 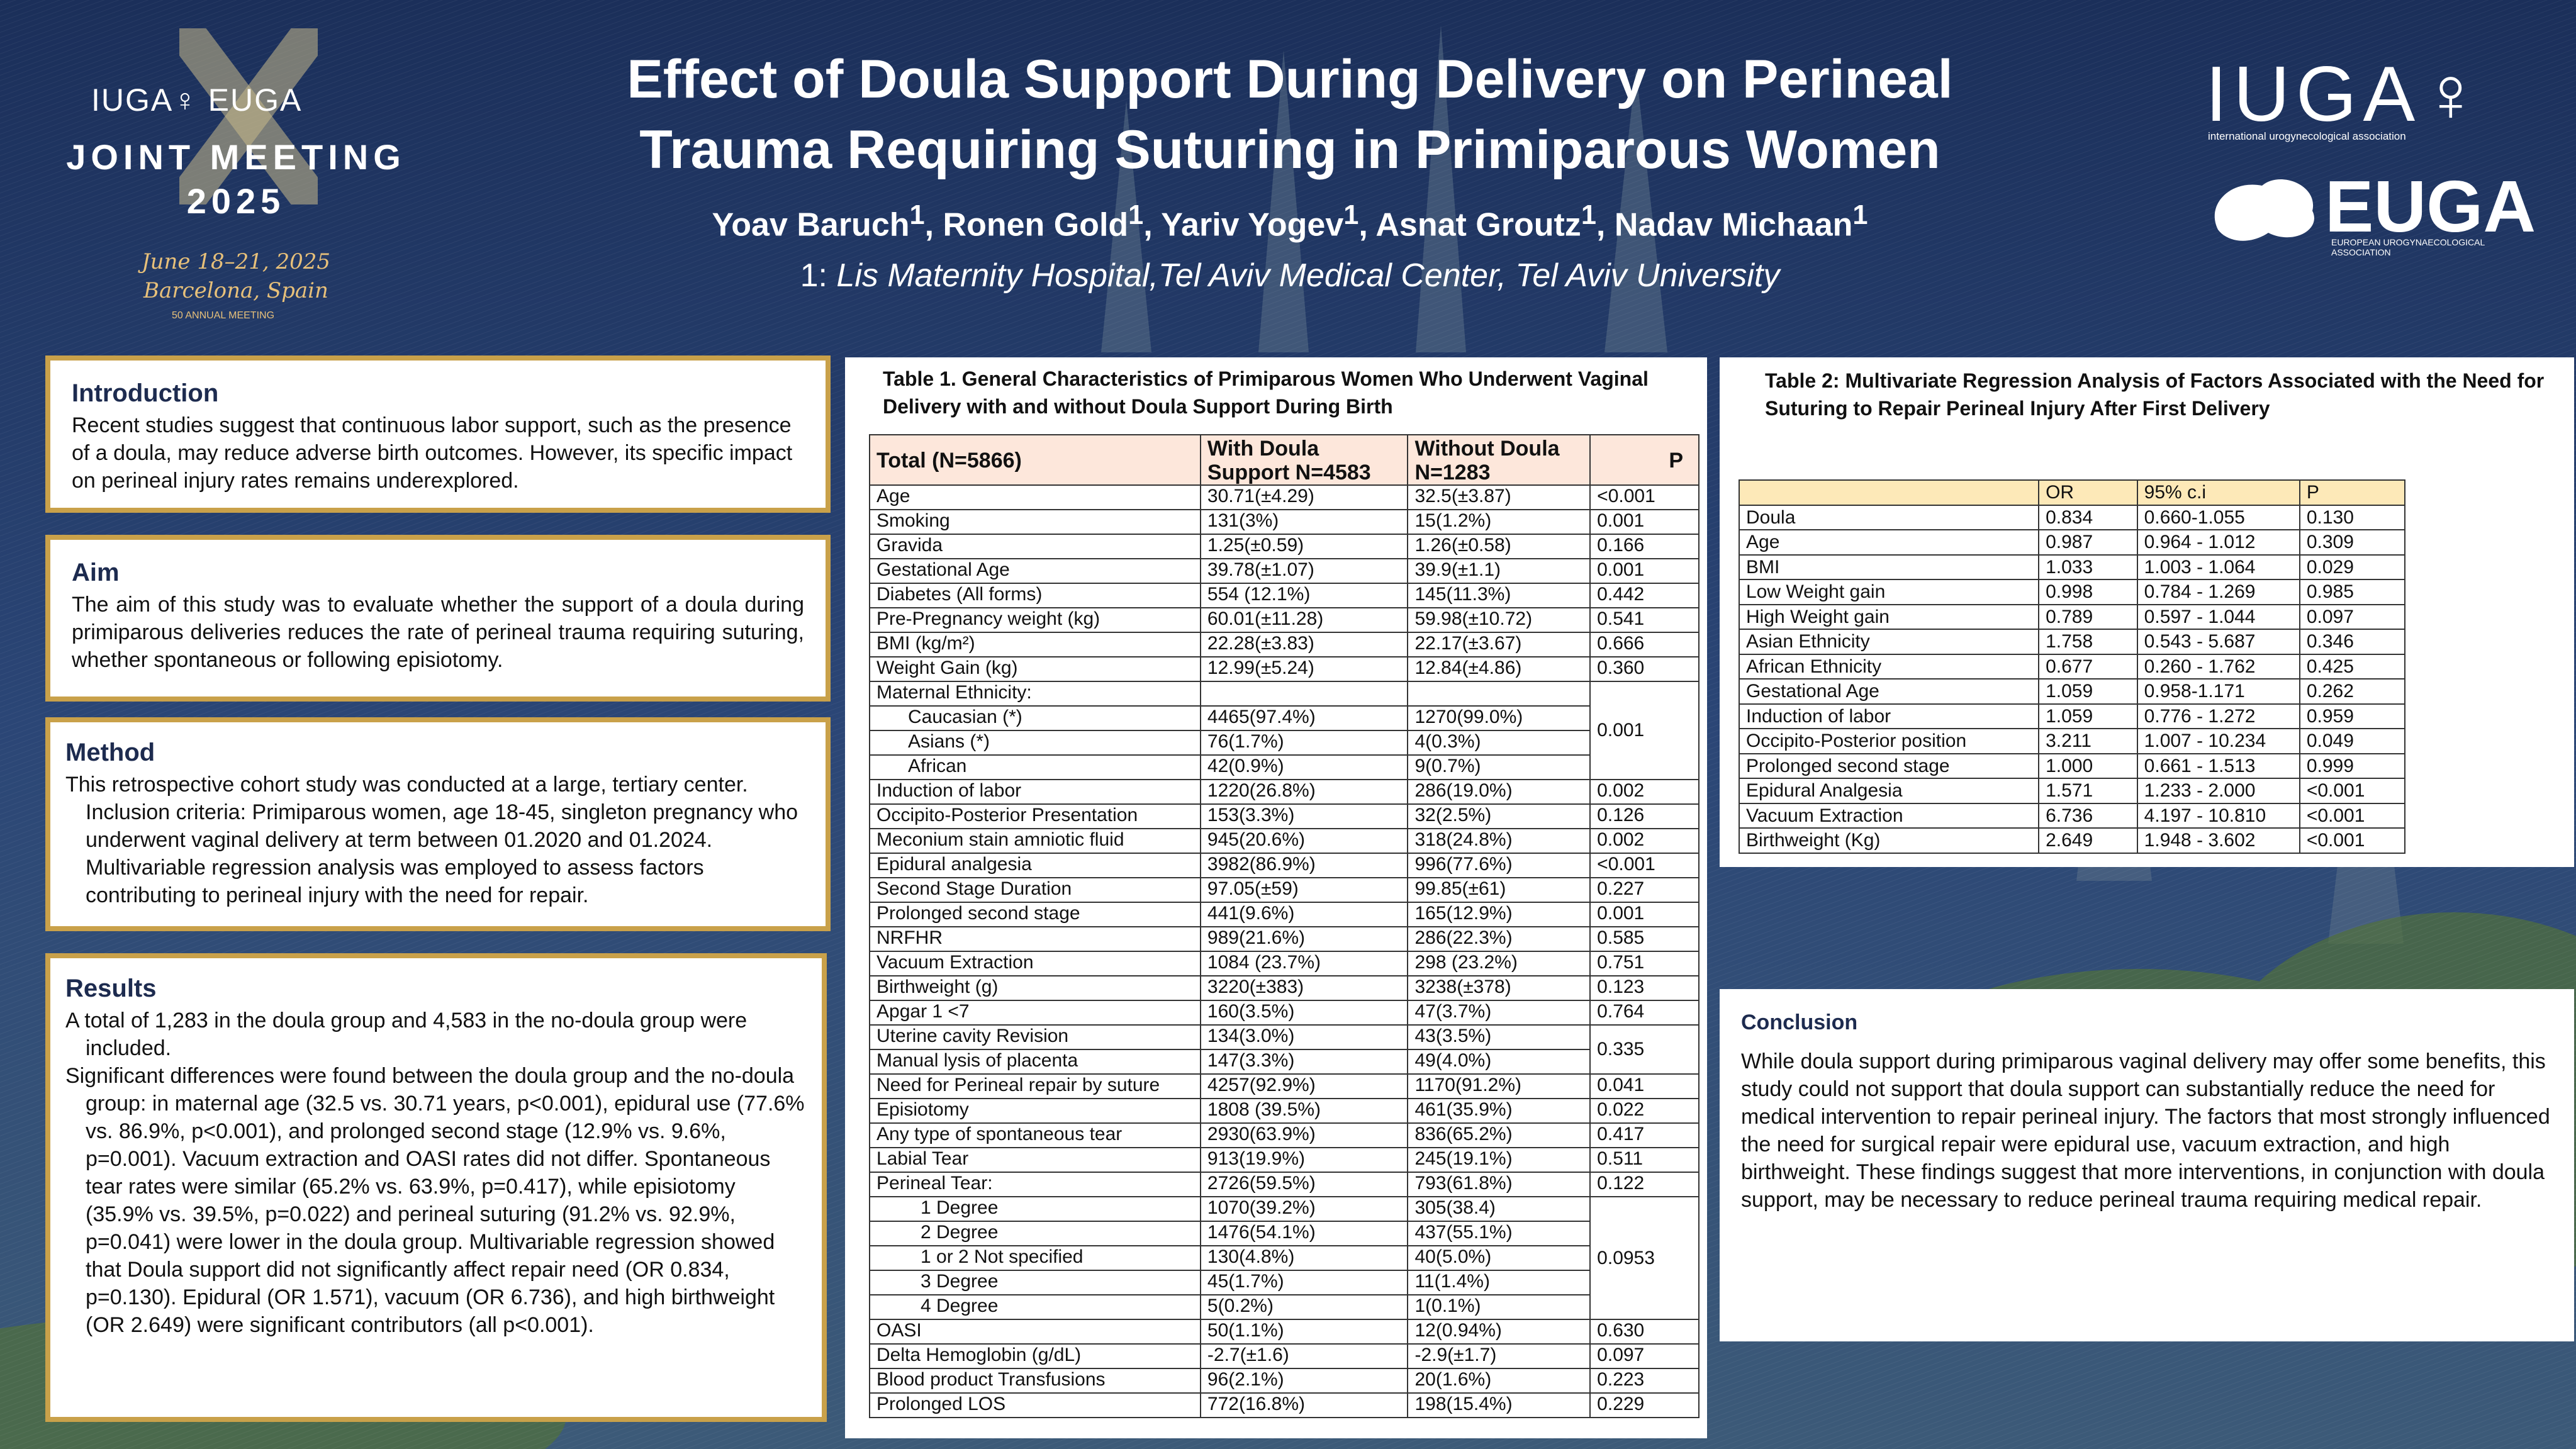 I want to click on table-cell: 3982(86.9%), so click(x=1304, y=865).